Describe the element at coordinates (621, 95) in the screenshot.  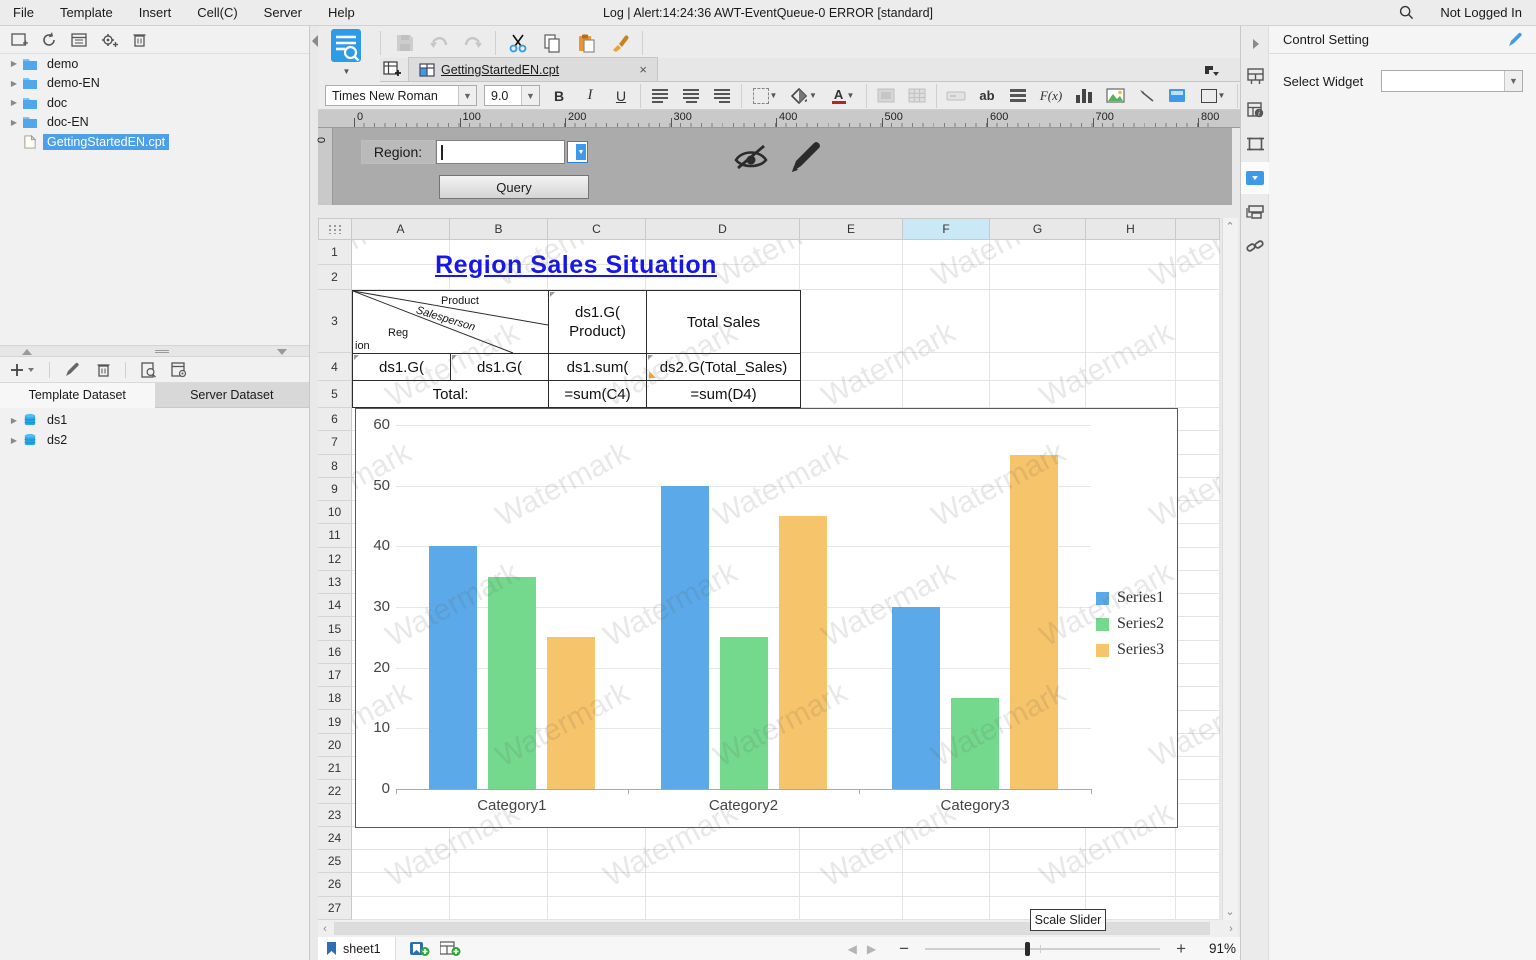
I see `underline-button: U` at that location.